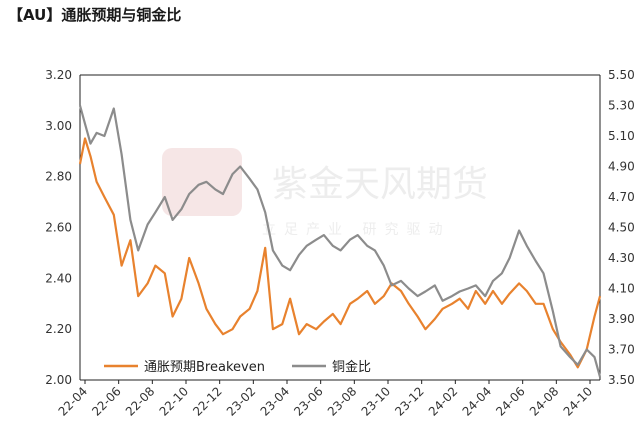 The width and height of the screenshot is (640, 438). What do you see at coordinates (275, 401) in the screenshot?
I see `x-tick-label: 23-04` at bounding box center [275, 401].